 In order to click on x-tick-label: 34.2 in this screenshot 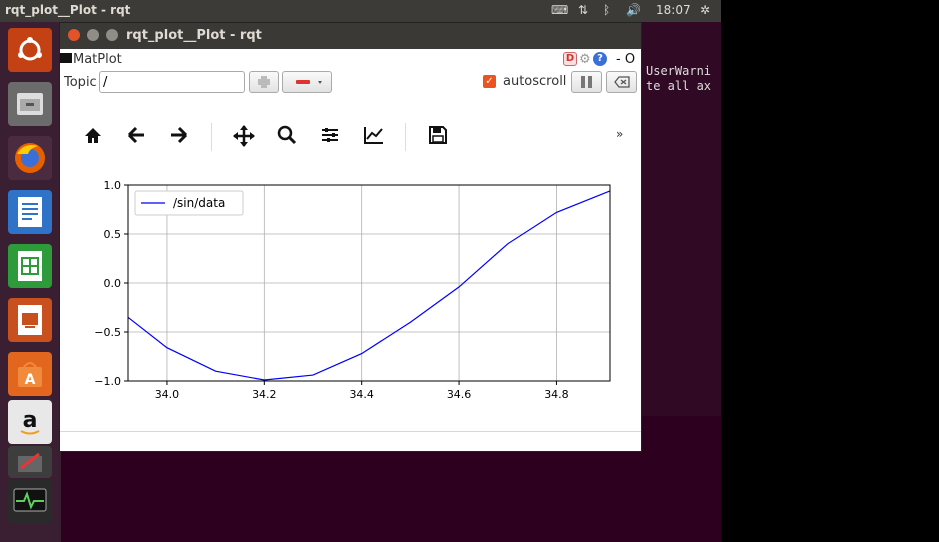, I will do `click(264, 394)`.